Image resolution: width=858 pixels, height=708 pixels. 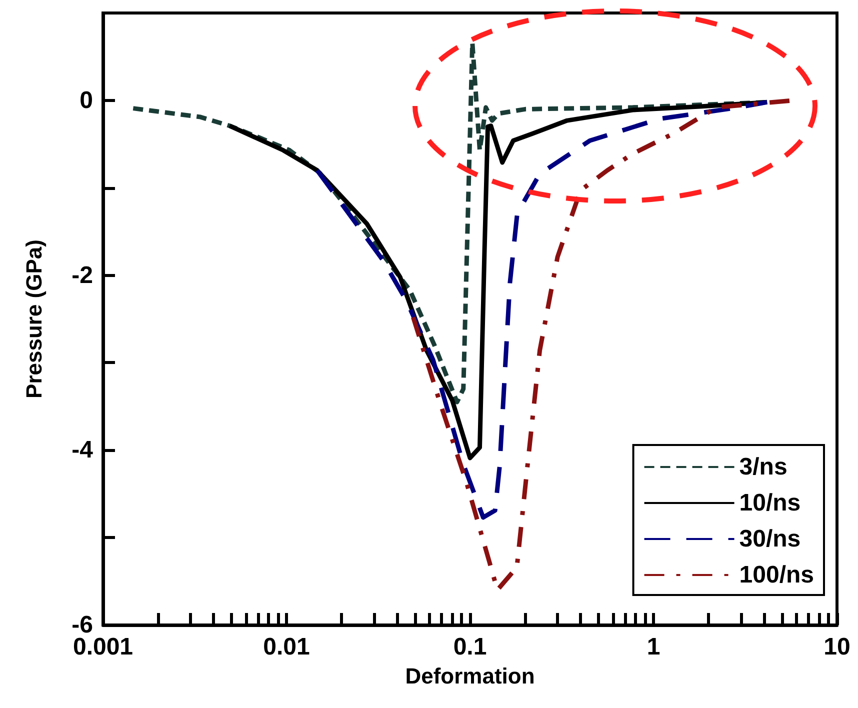 What do you see at coordinates (82, 275) in the screenshot?
I see `y-tick-label: -2` at bounding box center [82, 275].